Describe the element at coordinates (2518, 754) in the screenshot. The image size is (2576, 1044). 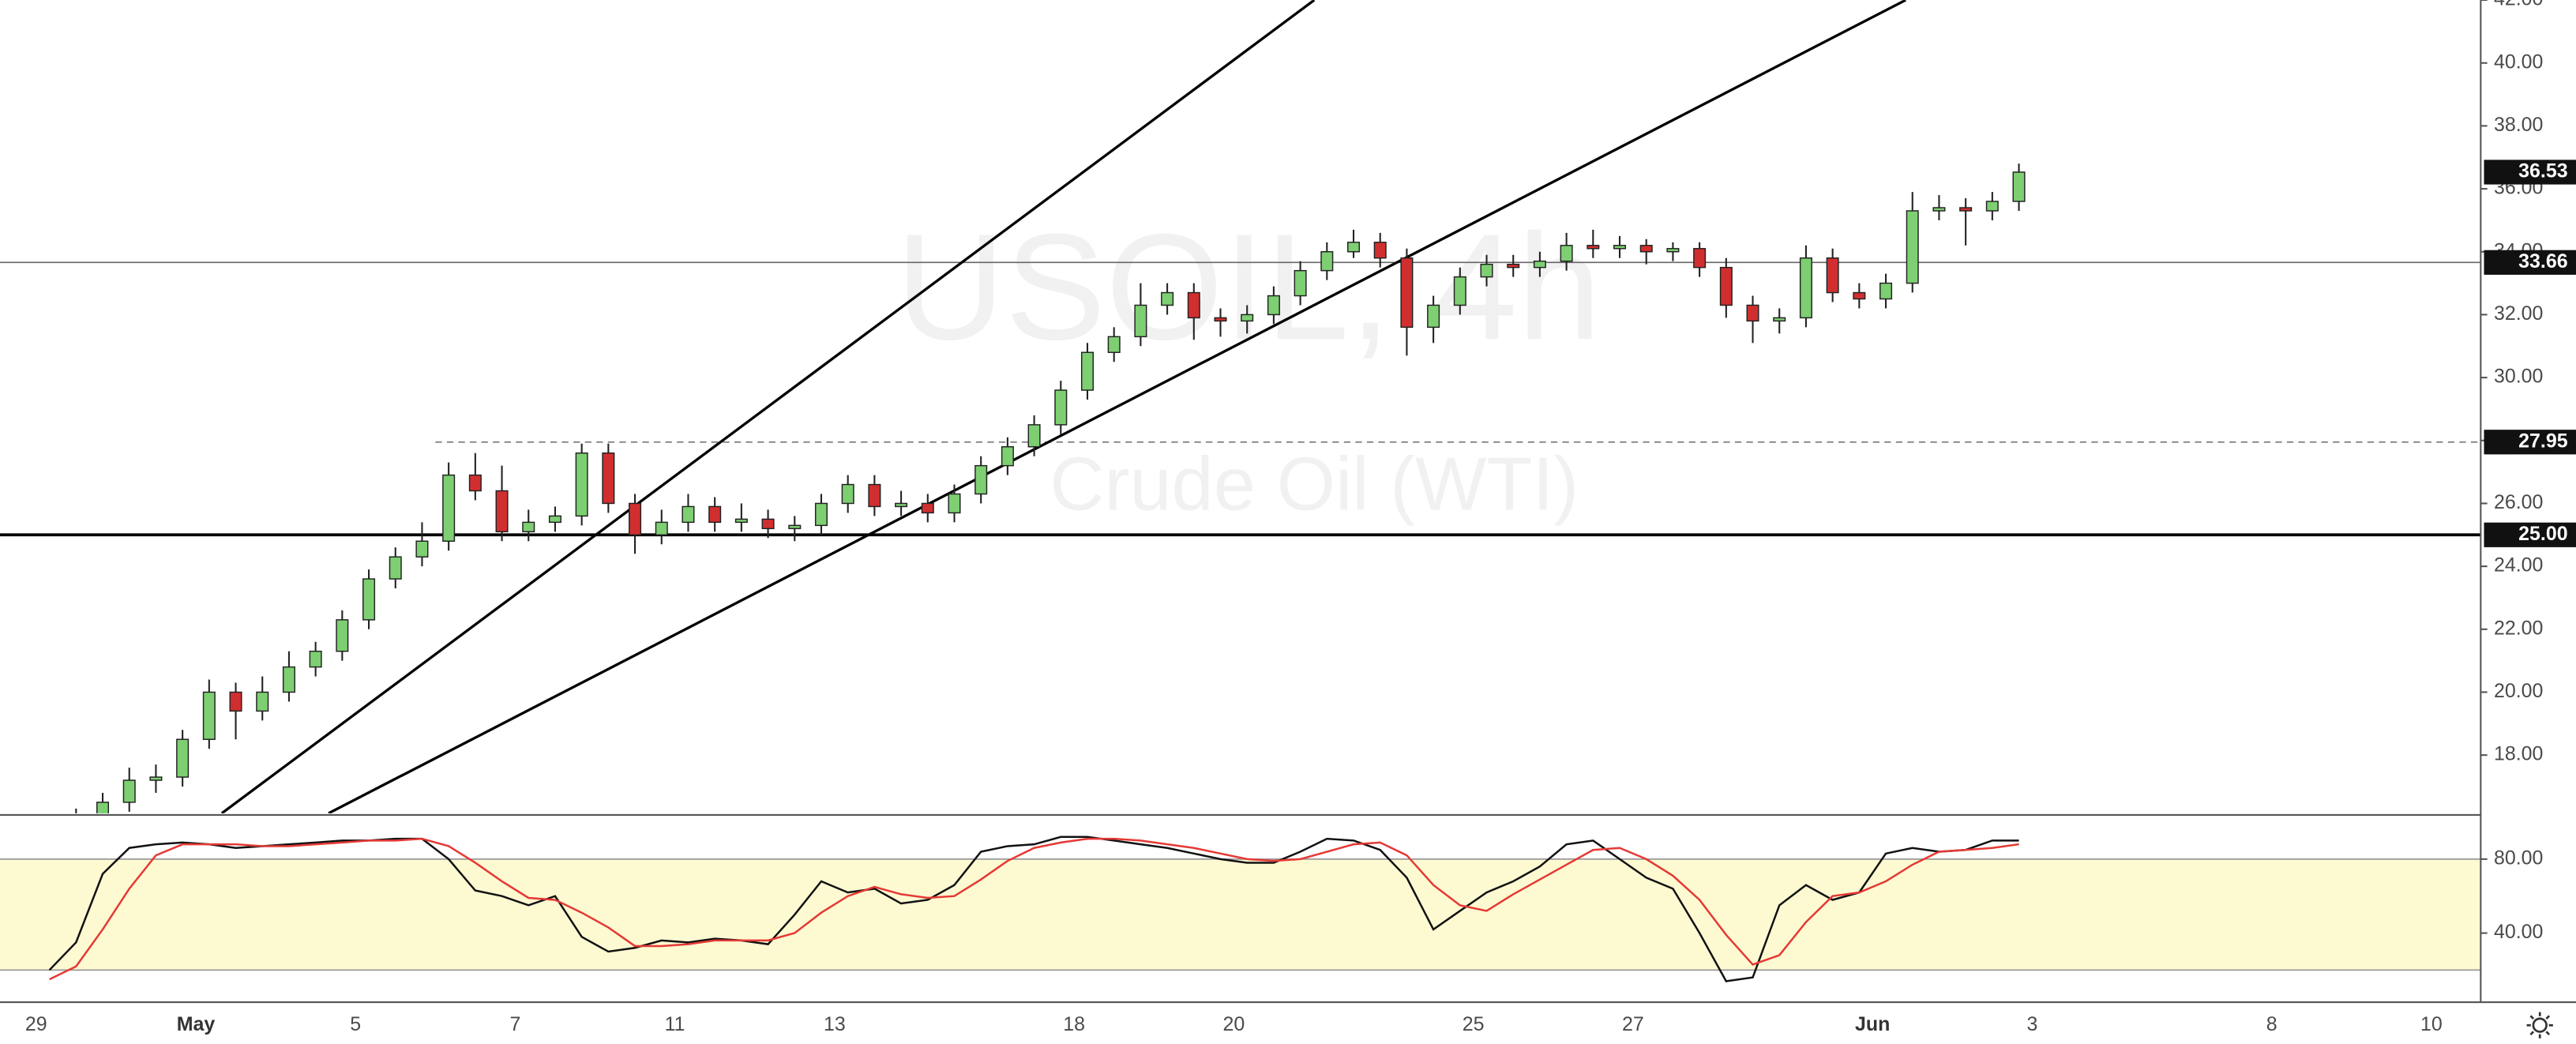
I see `y-tick-label: 18.00` at that location.